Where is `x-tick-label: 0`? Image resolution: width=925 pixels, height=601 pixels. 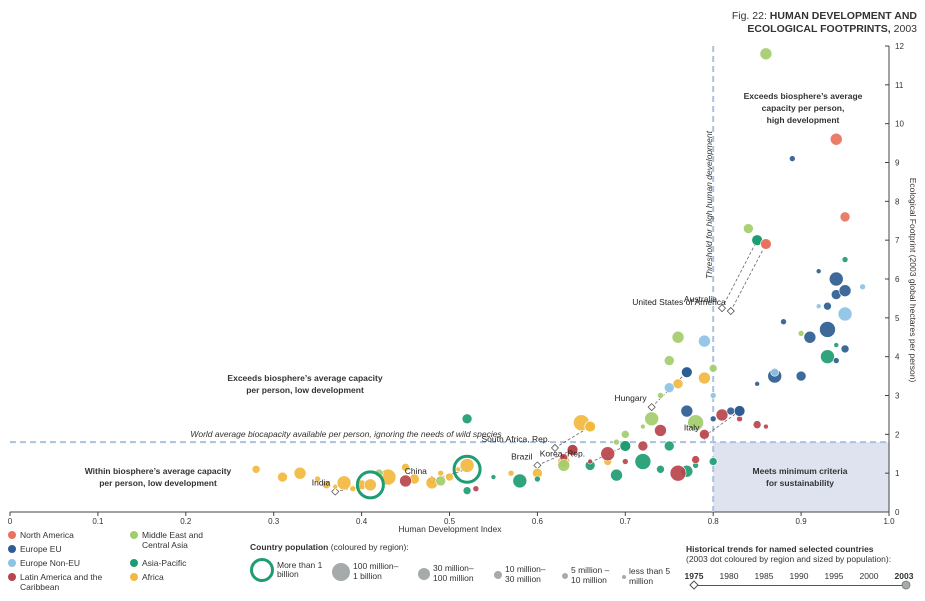
x-tick-label: 0 is located at coordinates (10, 521).